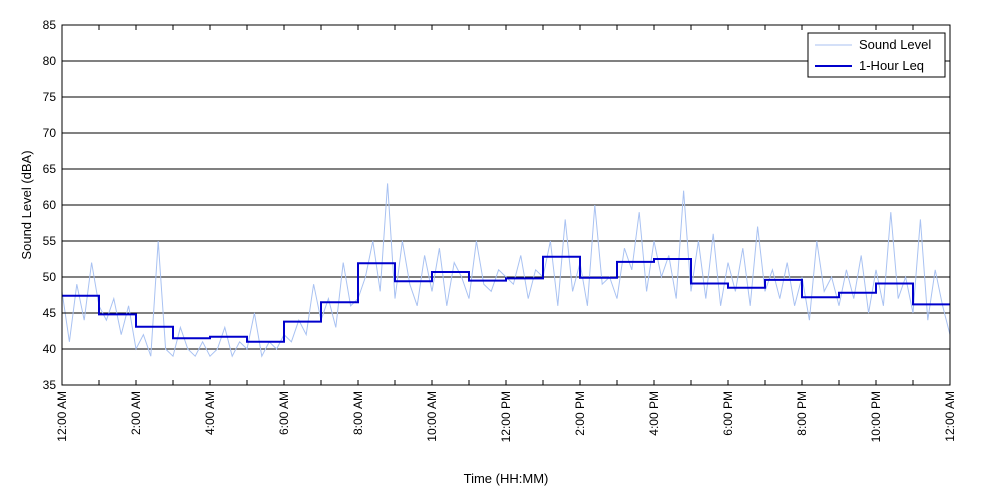 Image resolution: width=1000 pixels, height=500 pixels. I want to click on legend-label-1-hour-leq: 1-Hour Leq, so click(891, 65).